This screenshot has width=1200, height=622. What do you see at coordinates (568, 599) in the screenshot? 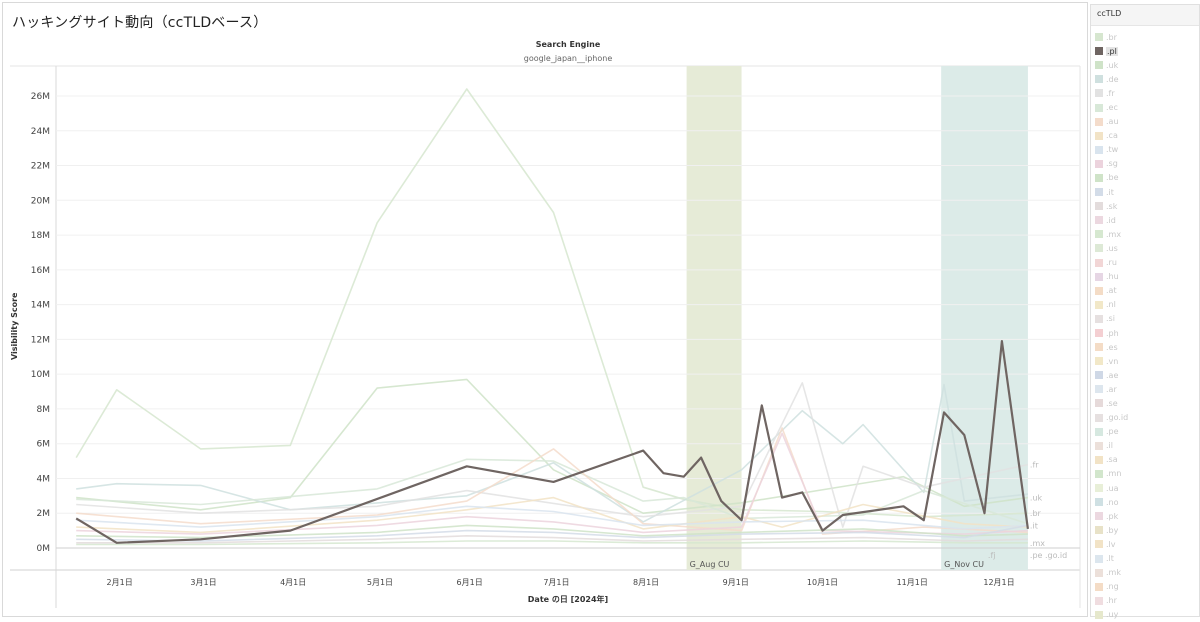
I see `x-axis-title: Date の日 [2024年]` at bounding box center [568, 599].